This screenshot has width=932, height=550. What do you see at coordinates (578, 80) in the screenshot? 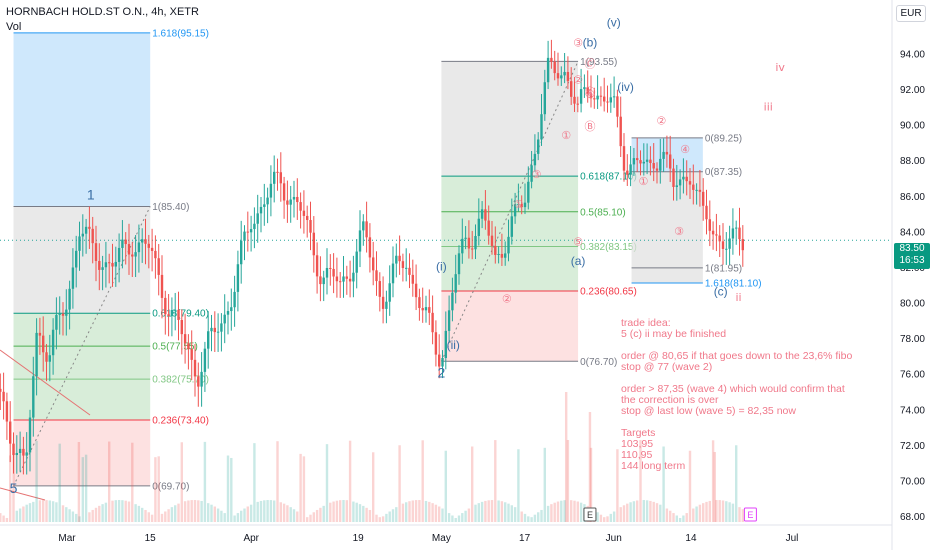
I see `subwave-label: ②` at bounding box center [578, 80].